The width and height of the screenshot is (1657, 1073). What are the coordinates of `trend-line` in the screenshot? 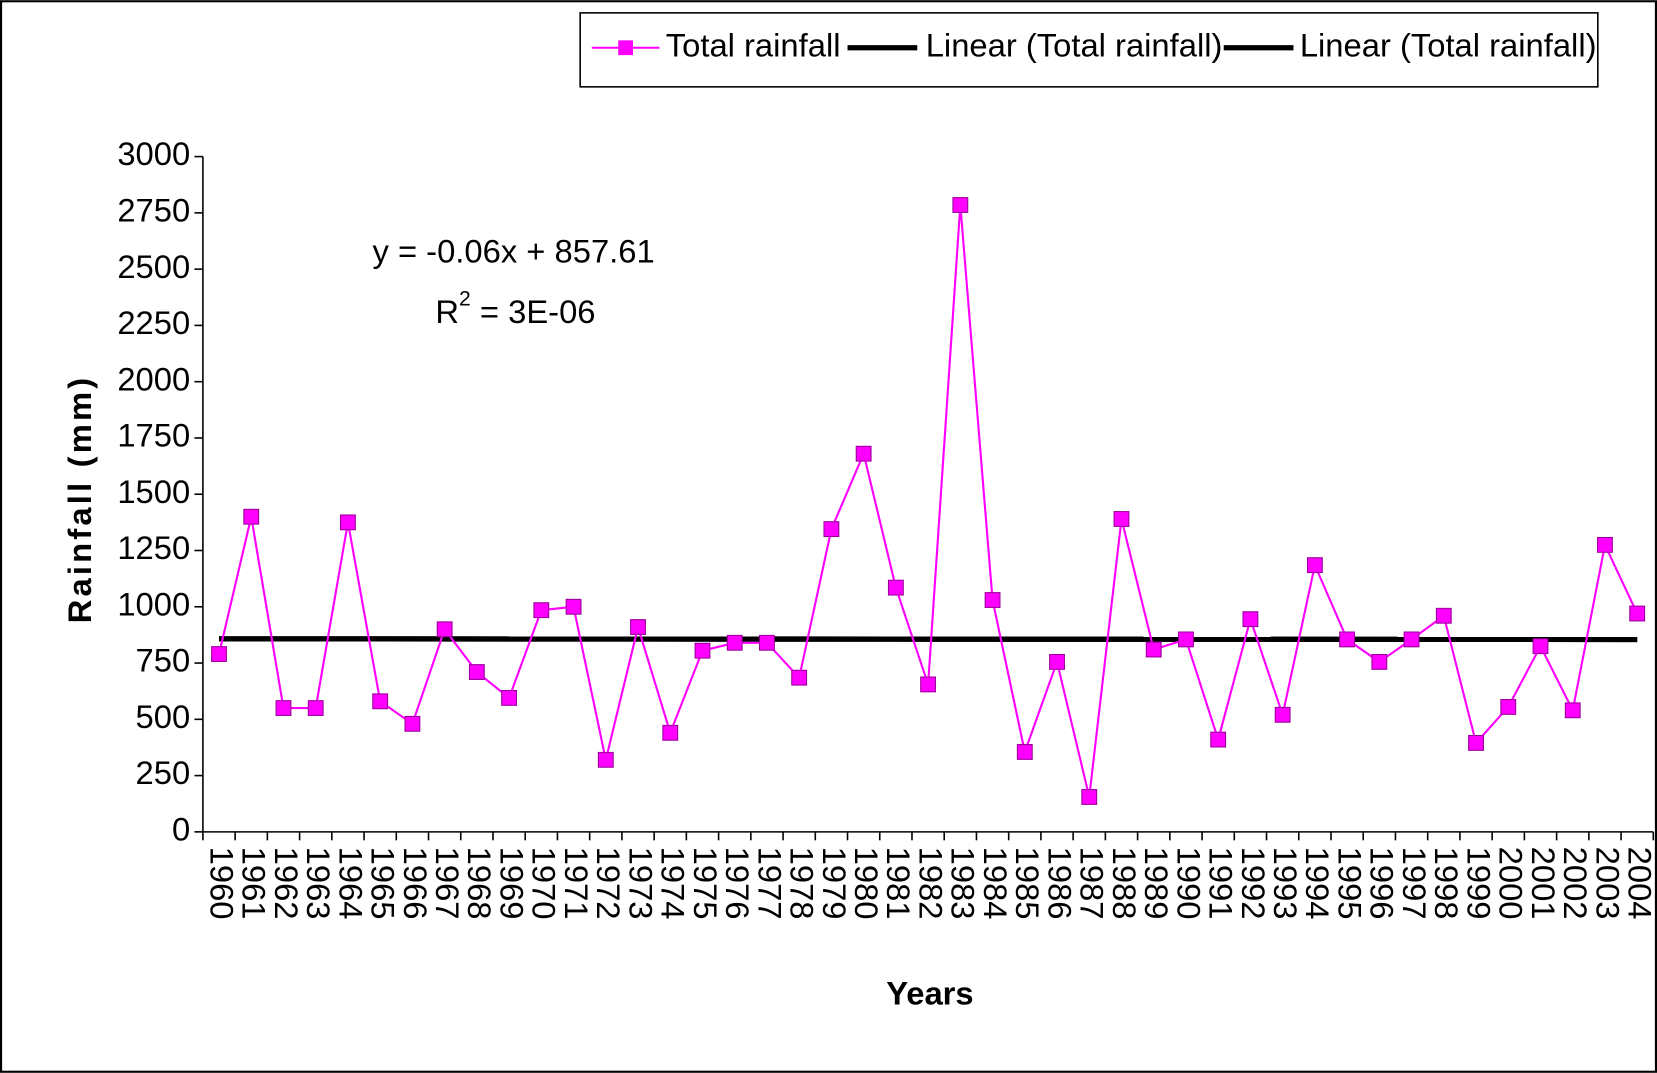 It's located at (928, 639).